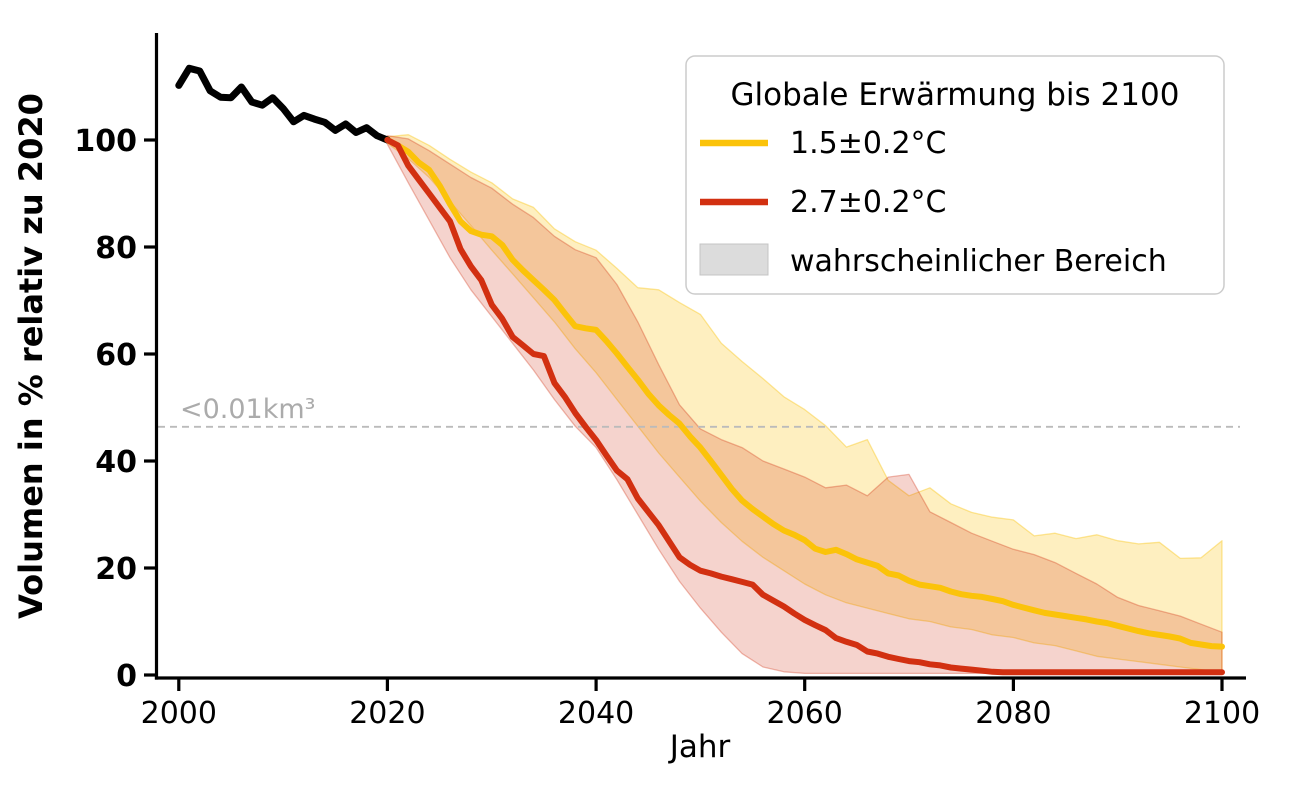  What do you see at coordinates (1013, 713) in the screenshot?
I see `x-tick-label: 2080` at bounding box center [1013, 713].